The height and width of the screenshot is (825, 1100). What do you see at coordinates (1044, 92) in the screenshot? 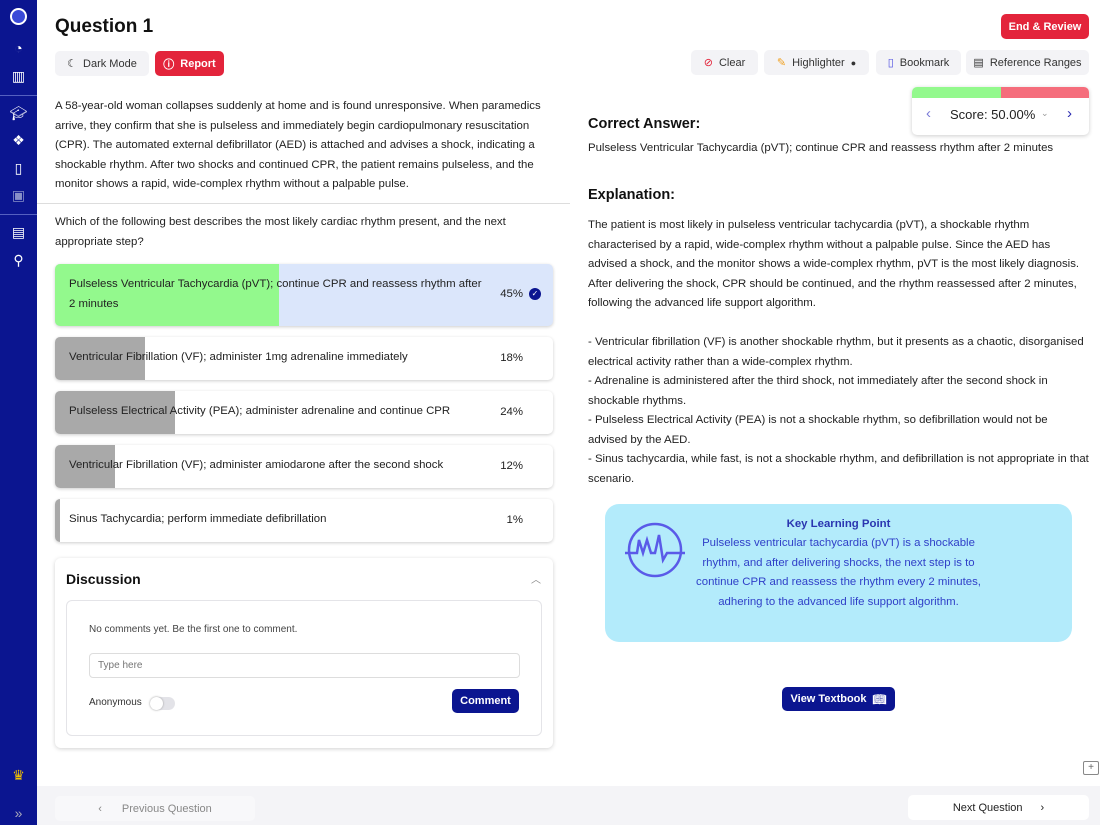
I see `score-wrong-fill` at bounding box center [1044, 92].